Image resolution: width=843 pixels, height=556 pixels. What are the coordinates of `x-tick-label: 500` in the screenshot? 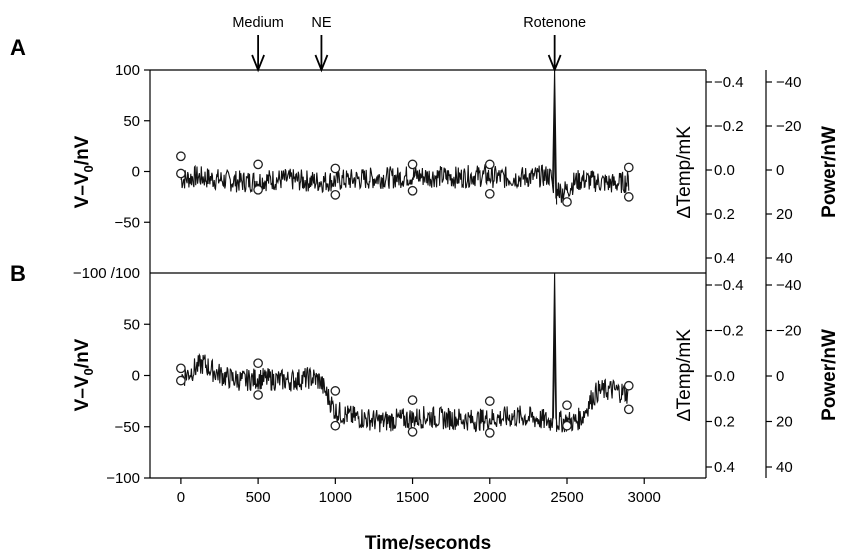 It's located at (258, 497).